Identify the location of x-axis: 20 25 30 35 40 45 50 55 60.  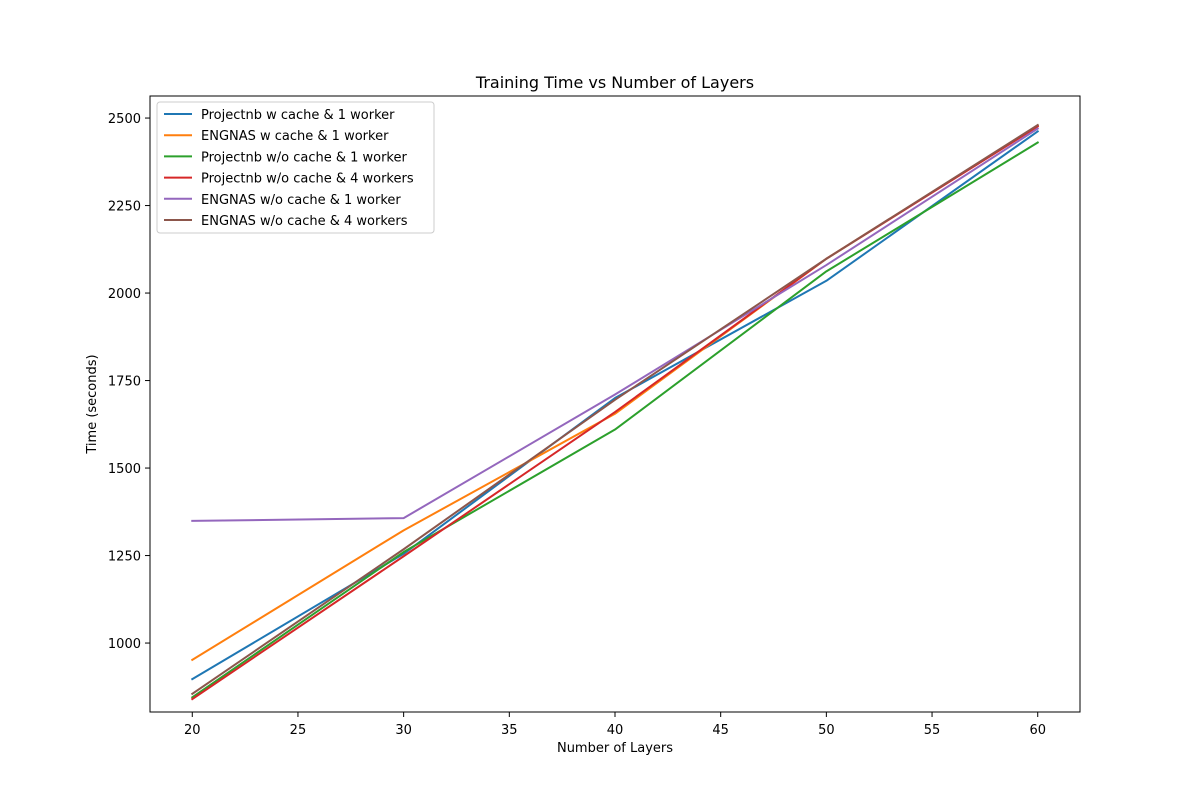
(615, 725).